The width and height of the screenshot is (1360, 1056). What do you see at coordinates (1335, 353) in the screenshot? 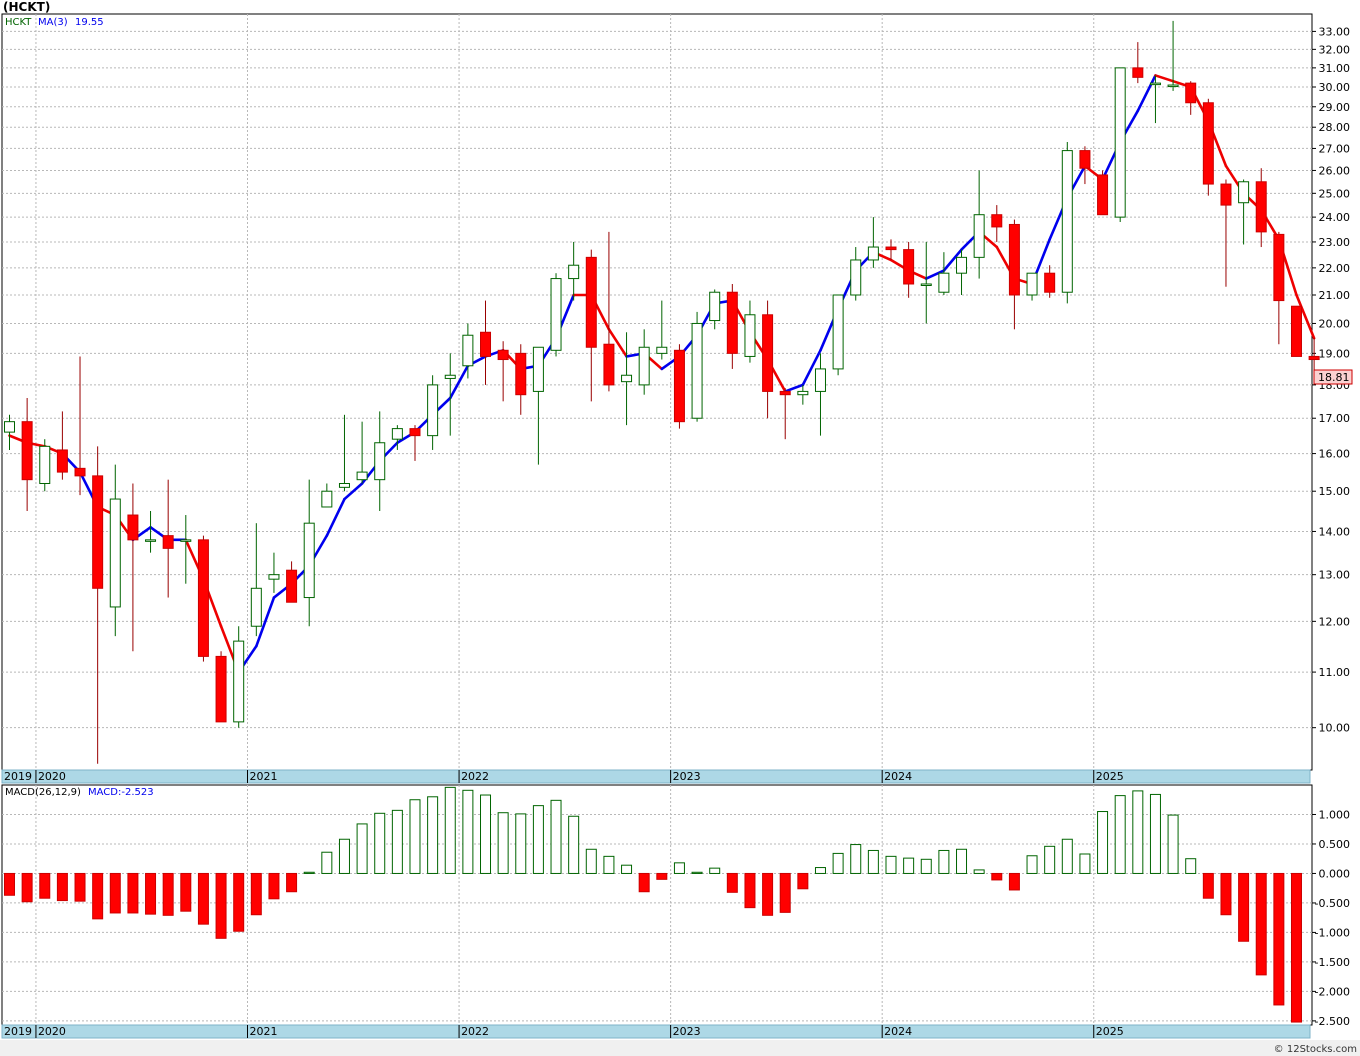
I see `price-y-tick: 19.00` at bounding box center [1335, 353].